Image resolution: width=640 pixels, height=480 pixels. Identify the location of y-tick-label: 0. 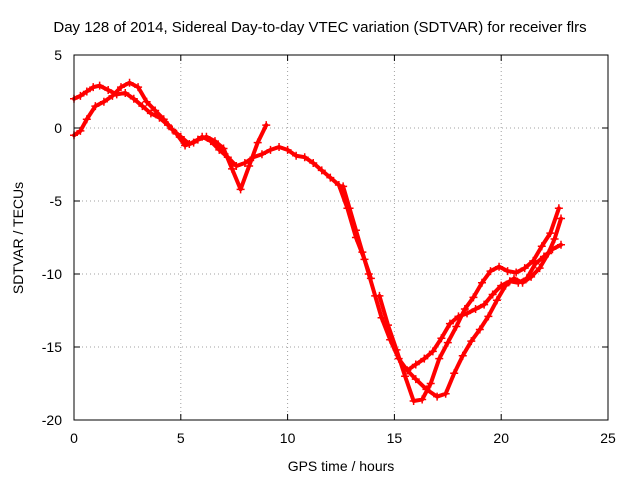
(58, 128).